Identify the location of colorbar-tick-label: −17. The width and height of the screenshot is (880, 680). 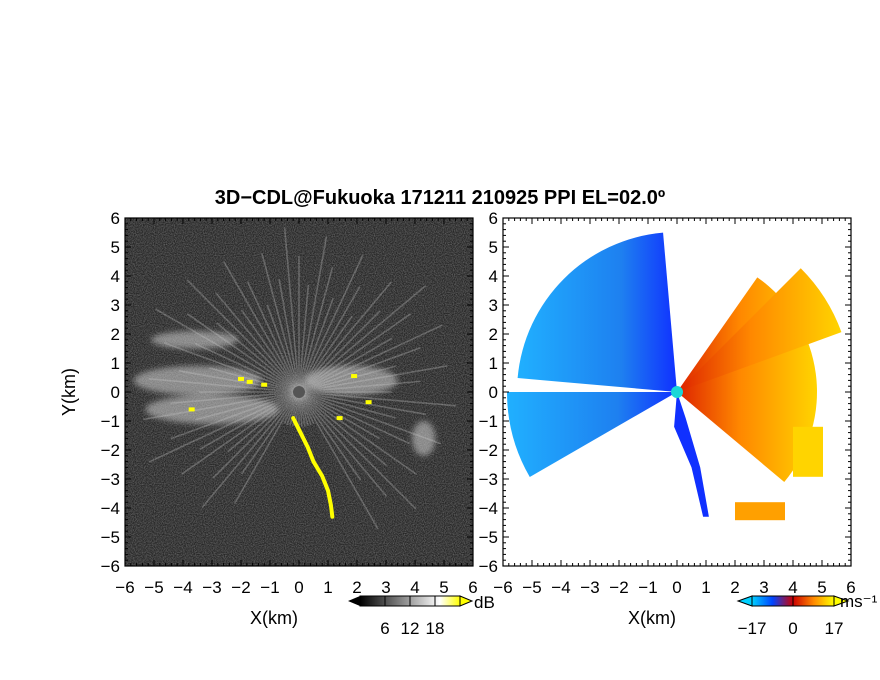
(752, 628).